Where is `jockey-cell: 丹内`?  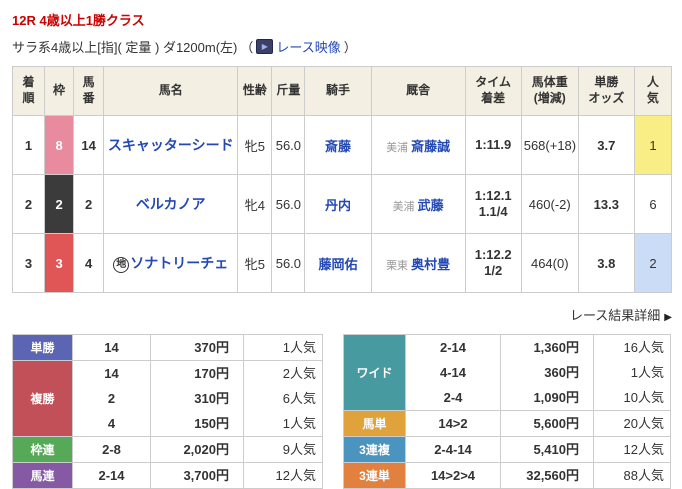
jockey-cell: 丹内 is located at coordinates (338, 204).